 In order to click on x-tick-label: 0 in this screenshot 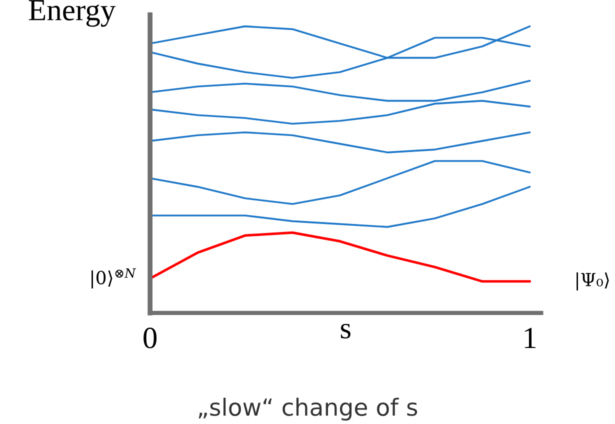, I will do `click(150, 338)`.